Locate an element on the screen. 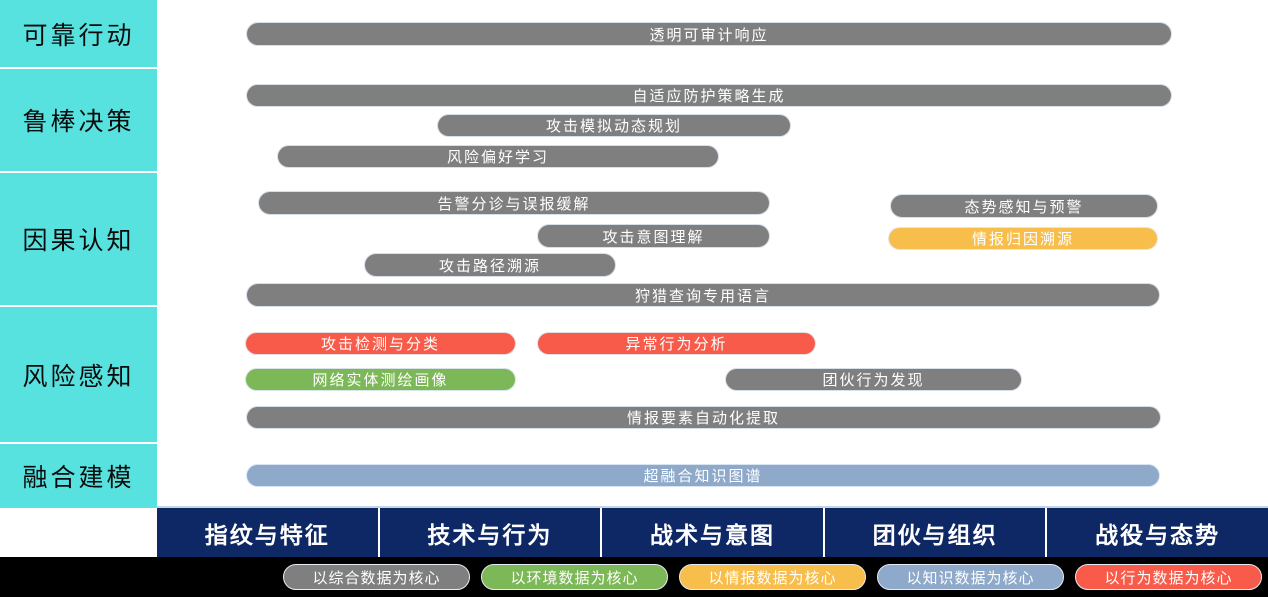  category-sidebar: 可靠行动 鲁棒决策 因果认知 风险感知 融合建模 is located at coordinates (78, 254).